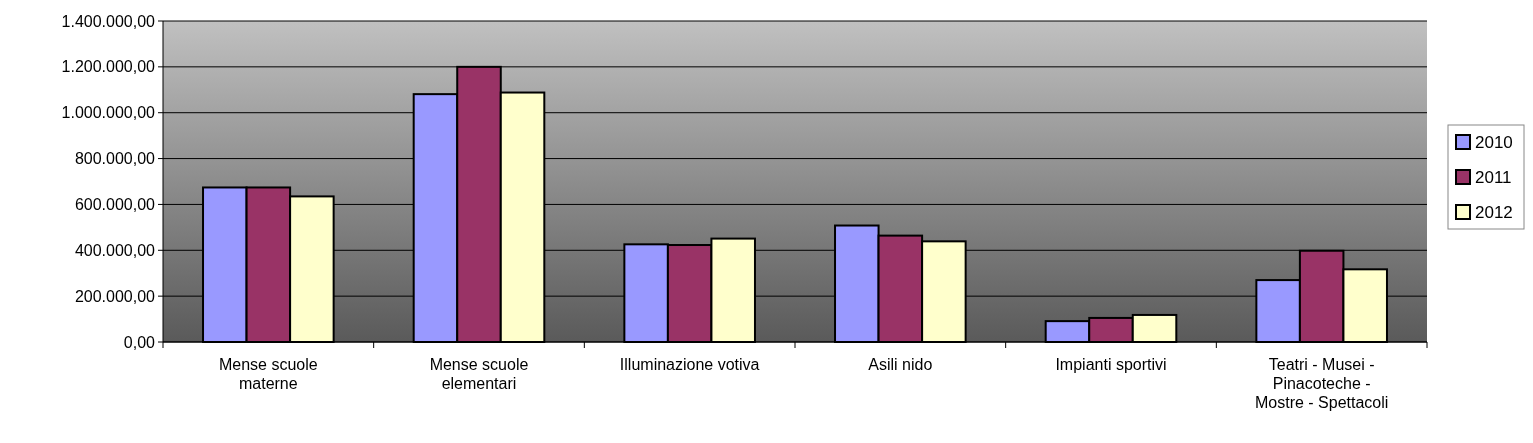  What do you see at coordinates (108, 21) in the screenshot?
I see `y-tick-label: 1.400.000,00` at bounding box center [108, 21].